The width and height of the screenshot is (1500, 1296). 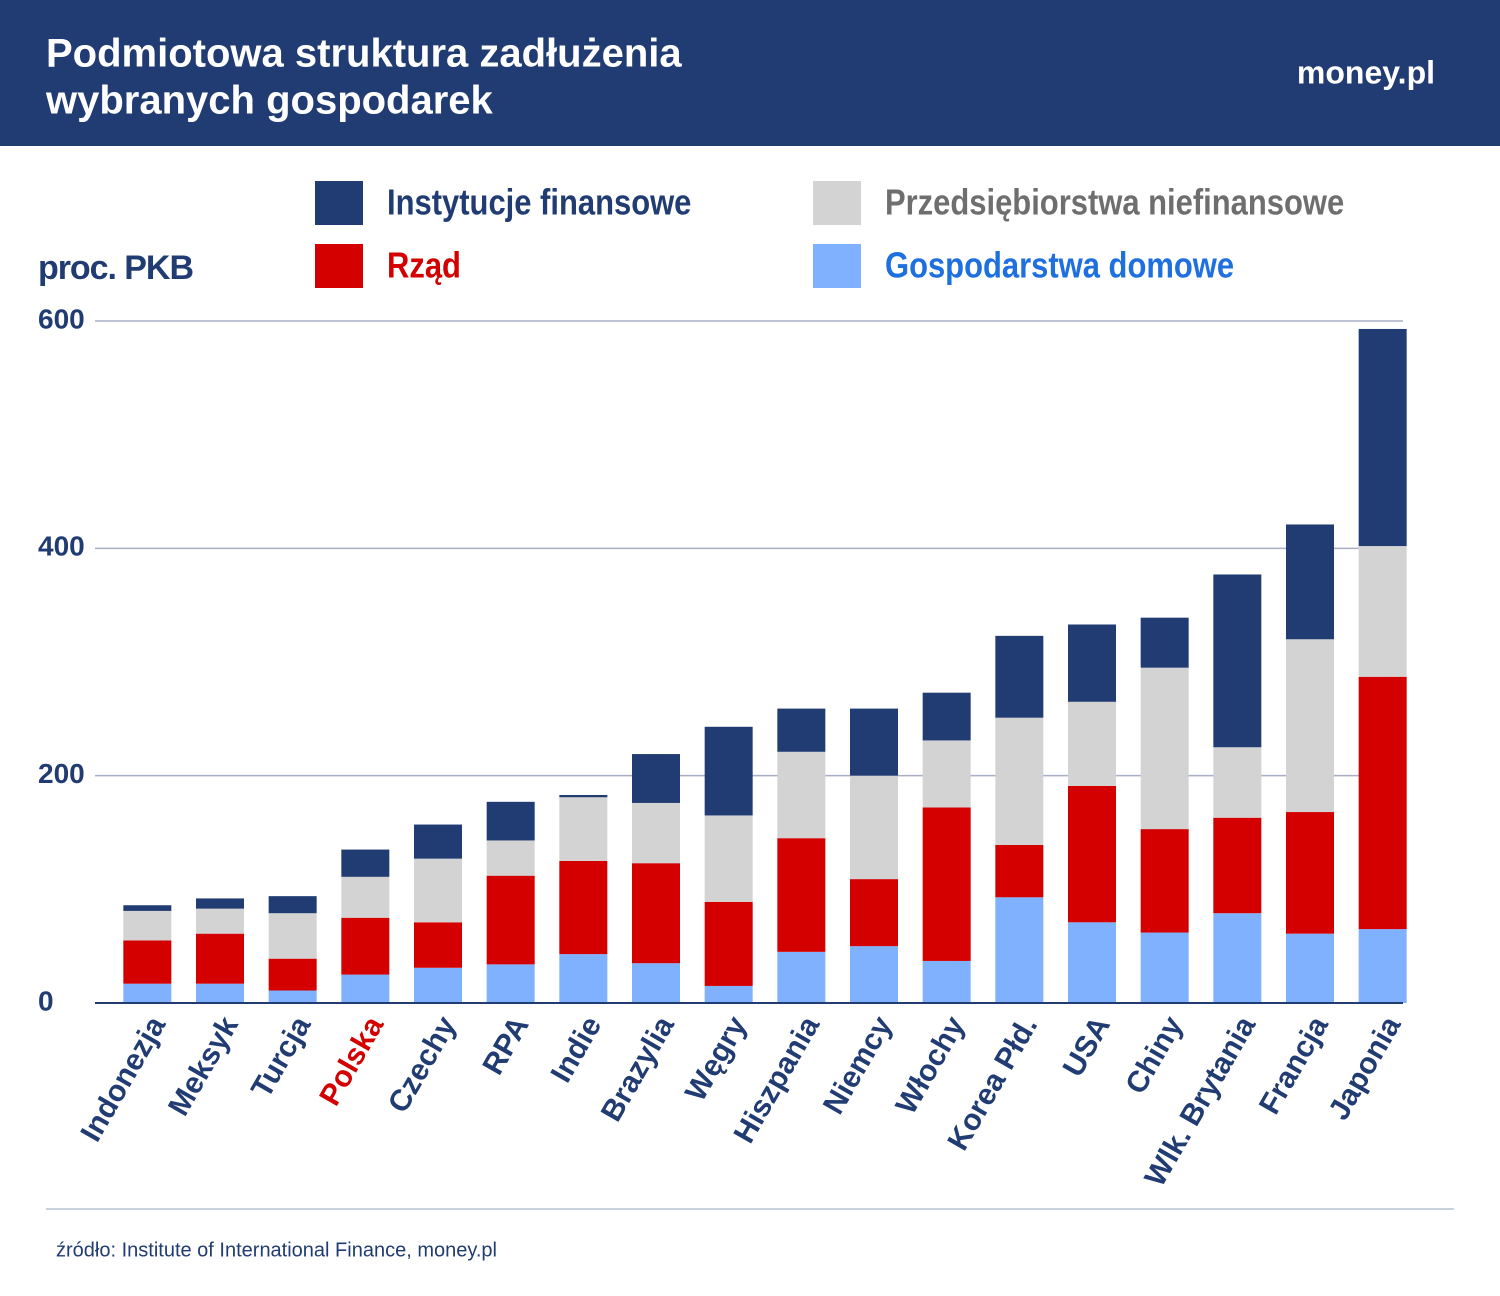 I want to click on x-tick-label: Niemcy, so click(x=858, y=1065).